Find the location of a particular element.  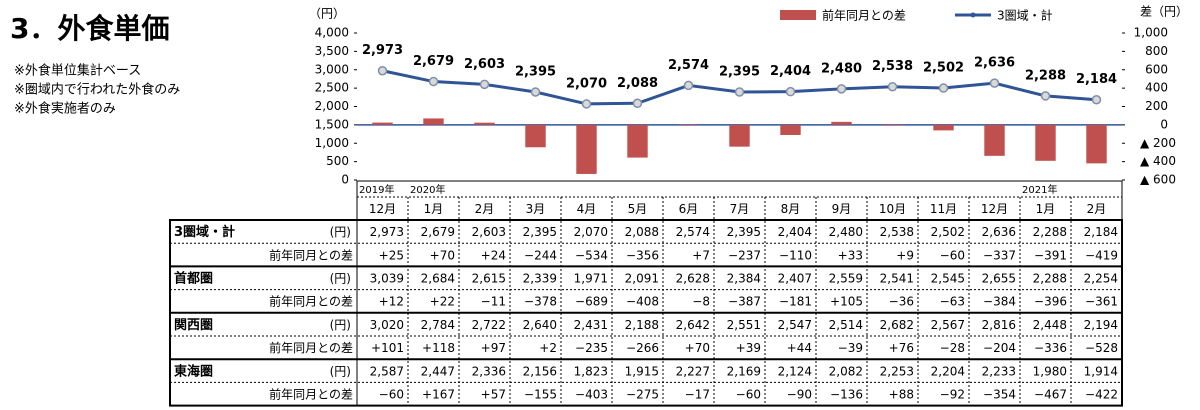

page-title: 3．外食単価 is located at coordinates (89, 28).